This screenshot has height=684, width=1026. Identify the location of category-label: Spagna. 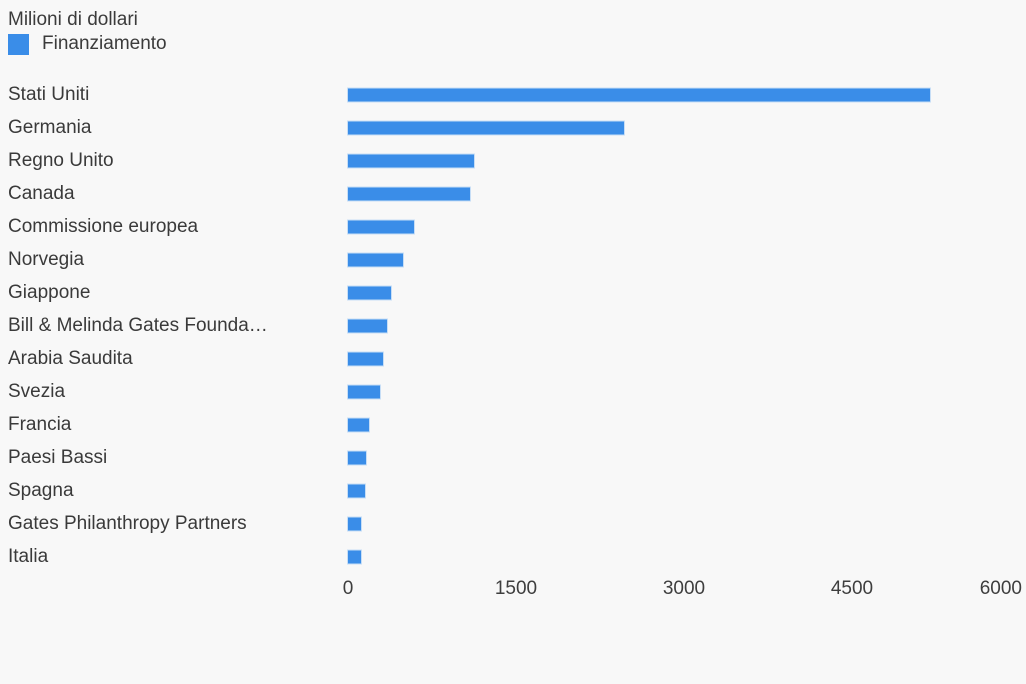
(41, 490).